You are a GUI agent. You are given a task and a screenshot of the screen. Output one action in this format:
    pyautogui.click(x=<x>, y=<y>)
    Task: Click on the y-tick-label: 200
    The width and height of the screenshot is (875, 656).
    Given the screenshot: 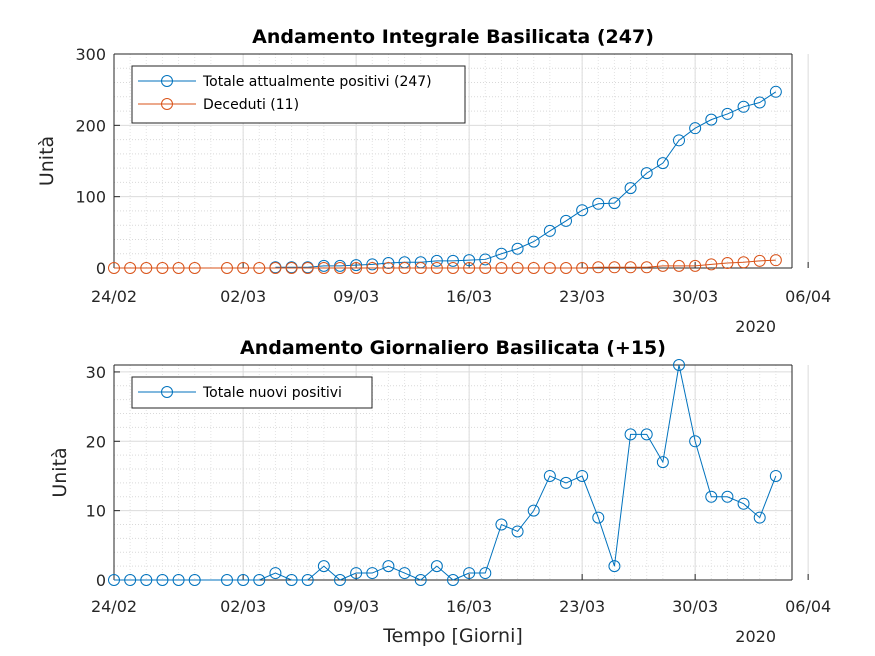 What is the action you would take?
    pyautogui.click(x=90, y=125)
    